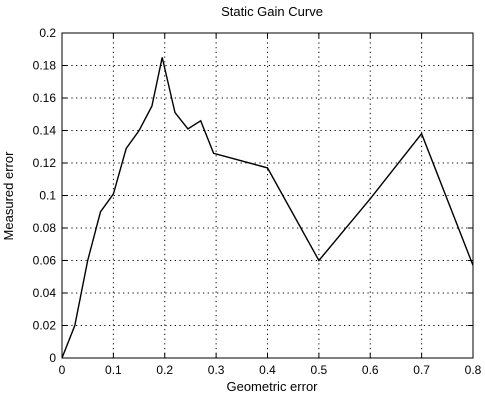 The width and height of the screenshot is (485, 400). I want to click on y-tick-label: 0.02, so click(45, 326).